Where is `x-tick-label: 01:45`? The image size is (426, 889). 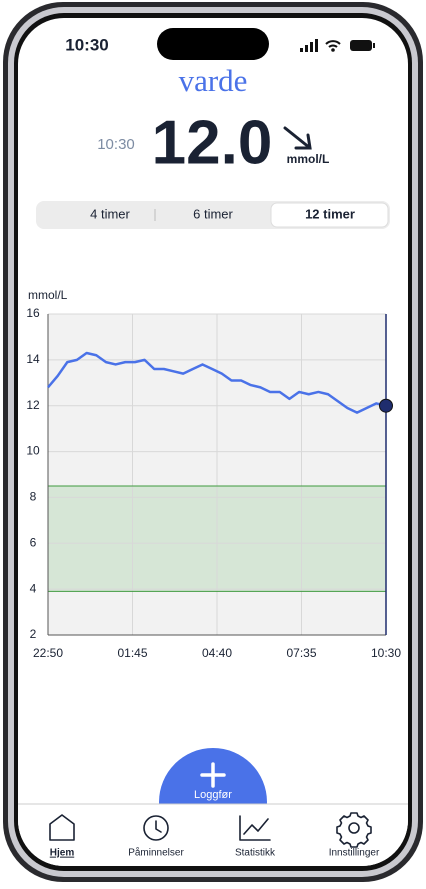 x-tick-label: 01:45 is located at coordinates (132, 653).